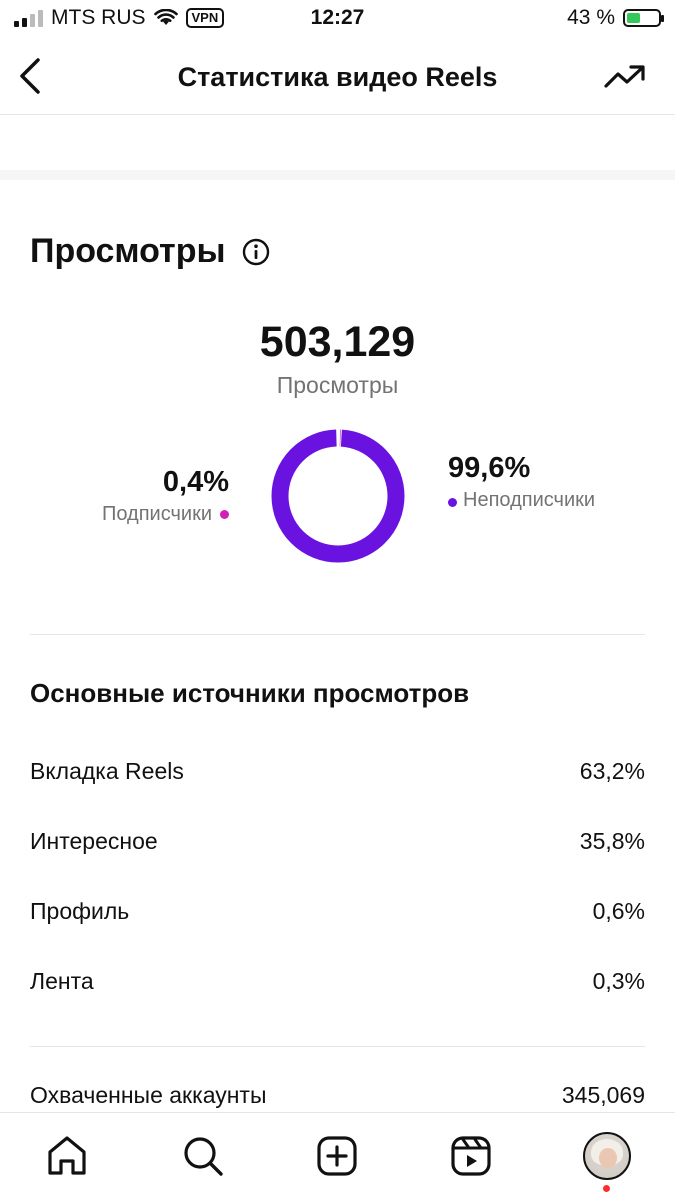 The height and width of the screenshot is (1201, 675). Describe the element at coordinates (31, 76) in the screenshot. I see `back-arrow-icon` at that location.